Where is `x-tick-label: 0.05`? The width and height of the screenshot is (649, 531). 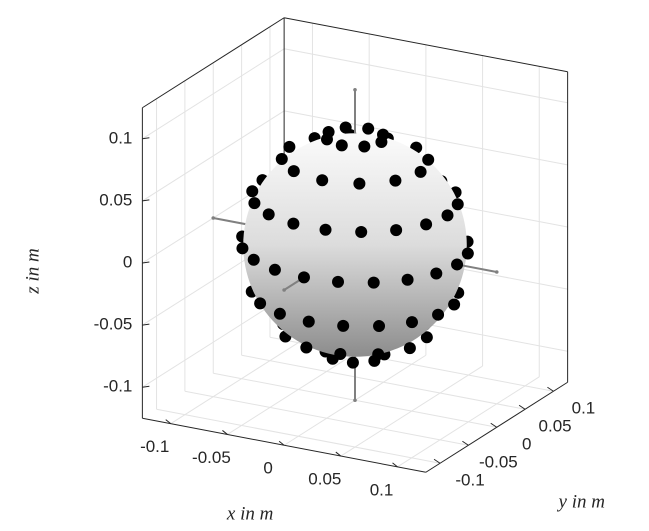
x-tick-label: 0.05 is located at coordinates (324, 479).